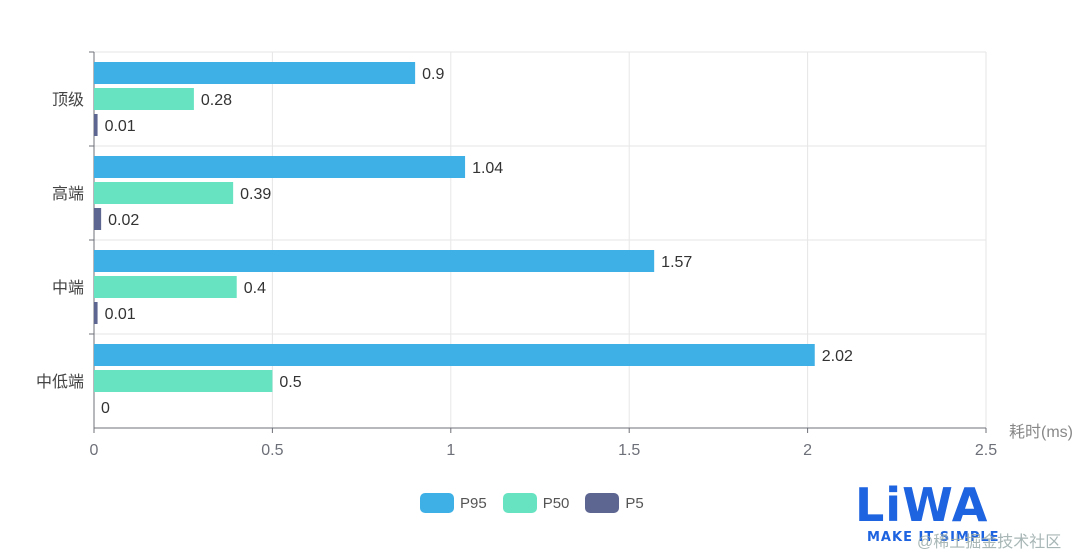  What do you see at coordinates (986, 450) in the screenshot?
I see `x-tick-label: 2.5` at bounding box center [986, 450].